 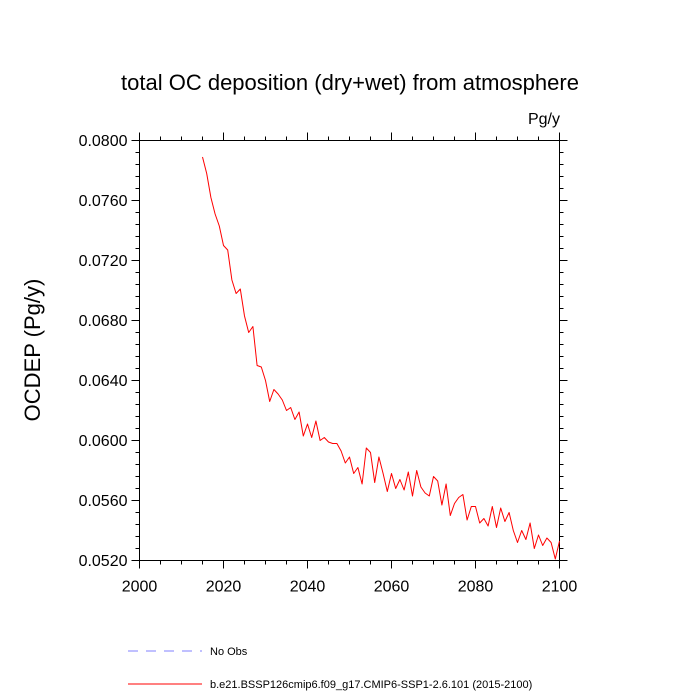 I want to click on y-tick-label: 0.0640, so click(x=103, y=381).